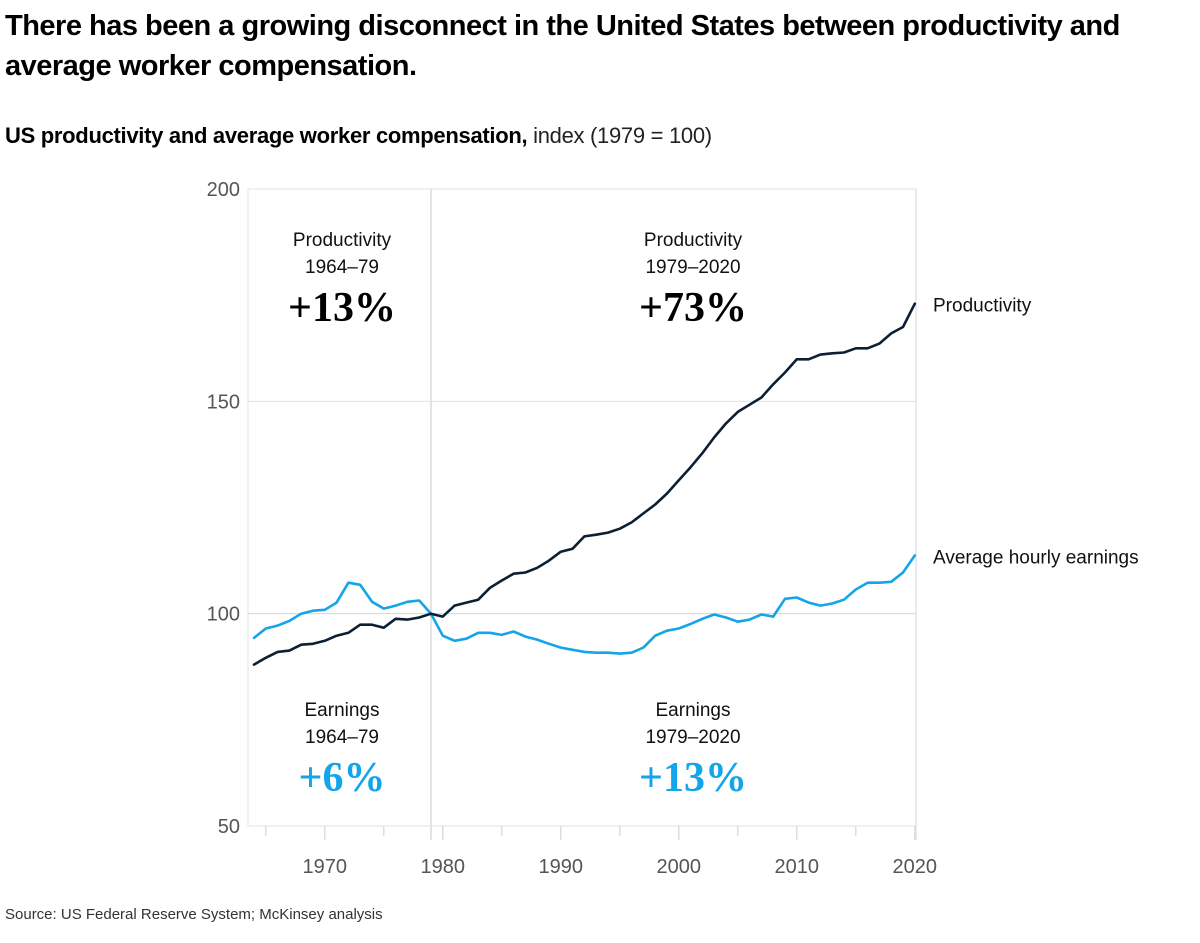  I want to click on x-tick-label: 1980, so click(443, 867).